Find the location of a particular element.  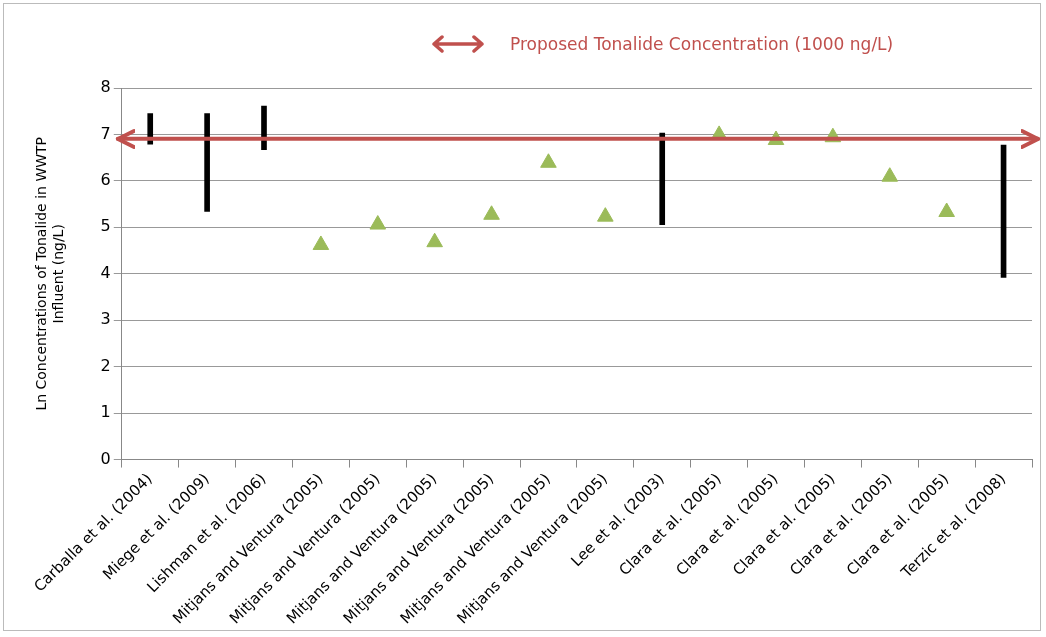

y-tick-label: 8 is located at coordinates (105, 87).